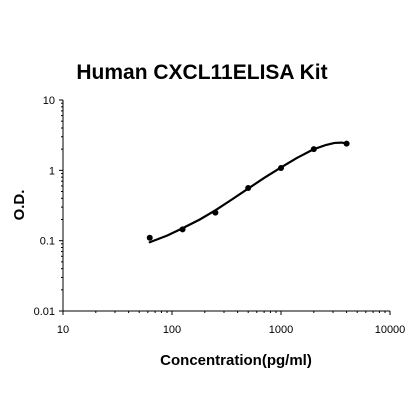 This screenshot has width=420, height=420. I want to click on x-tick-label: 10, so click(63, 330).